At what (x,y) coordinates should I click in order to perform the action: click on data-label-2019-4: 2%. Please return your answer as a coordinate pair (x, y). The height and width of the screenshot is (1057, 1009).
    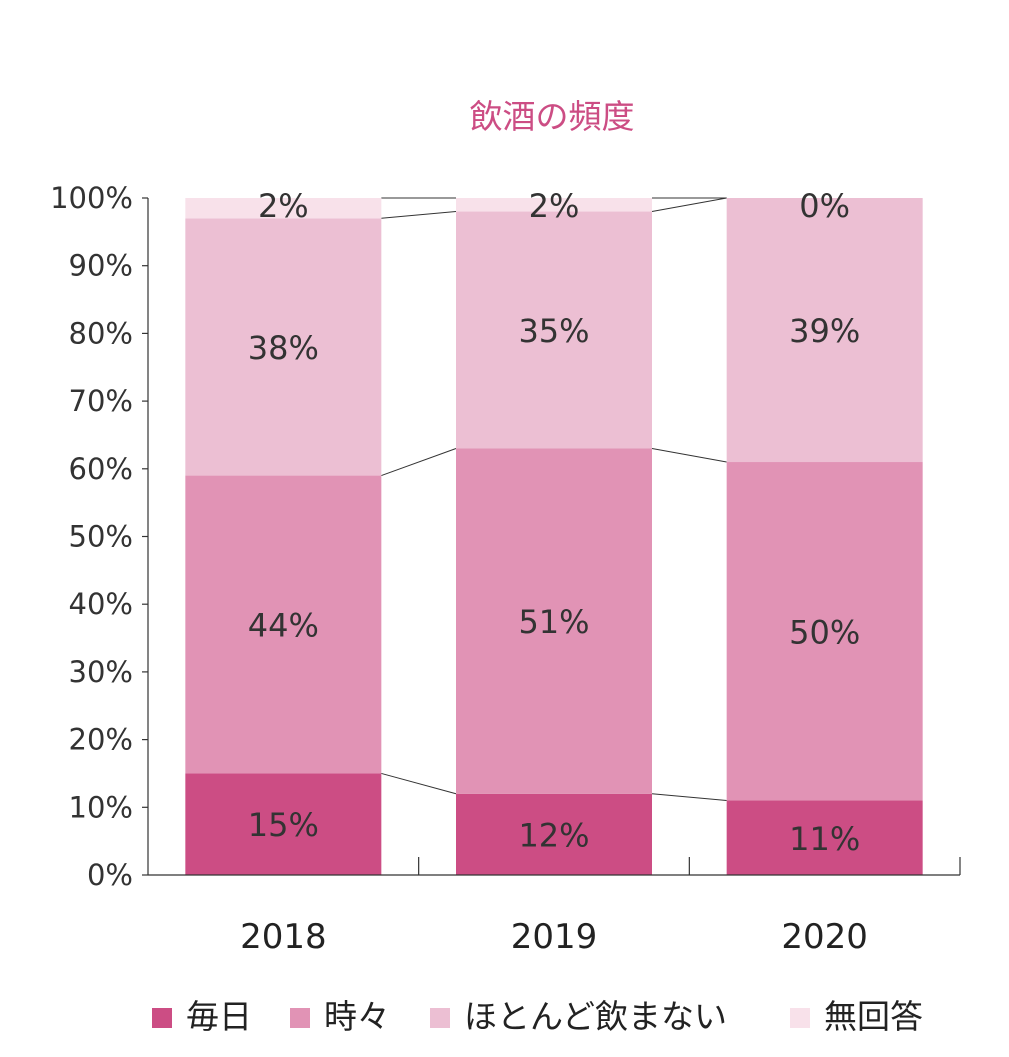
    Looking at the image, I should click on (554, 206).